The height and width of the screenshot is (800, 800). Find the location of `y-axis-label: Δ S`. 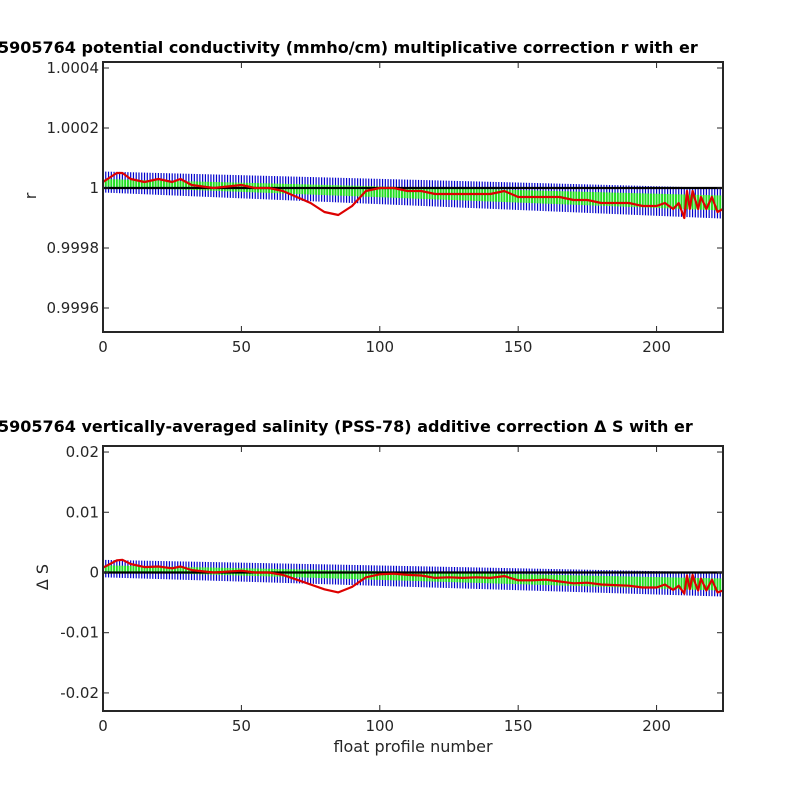

y-axis-label: Δ S is located at coordinates (42, 577).